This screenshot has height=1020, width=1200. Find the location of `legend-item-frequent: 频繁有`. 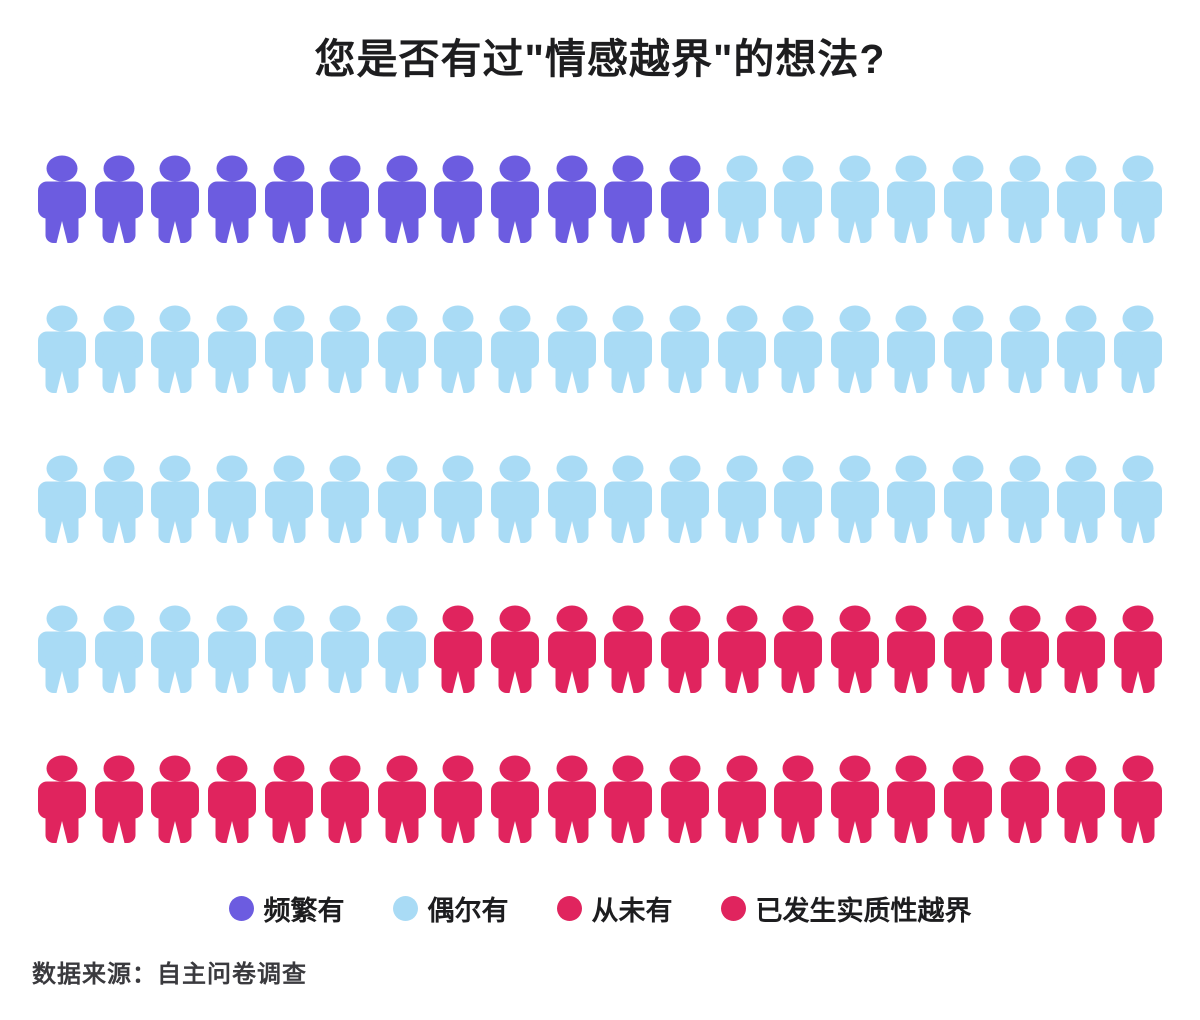

legend-item-frequent: 频繁有 is located at coordinates (286, 908).